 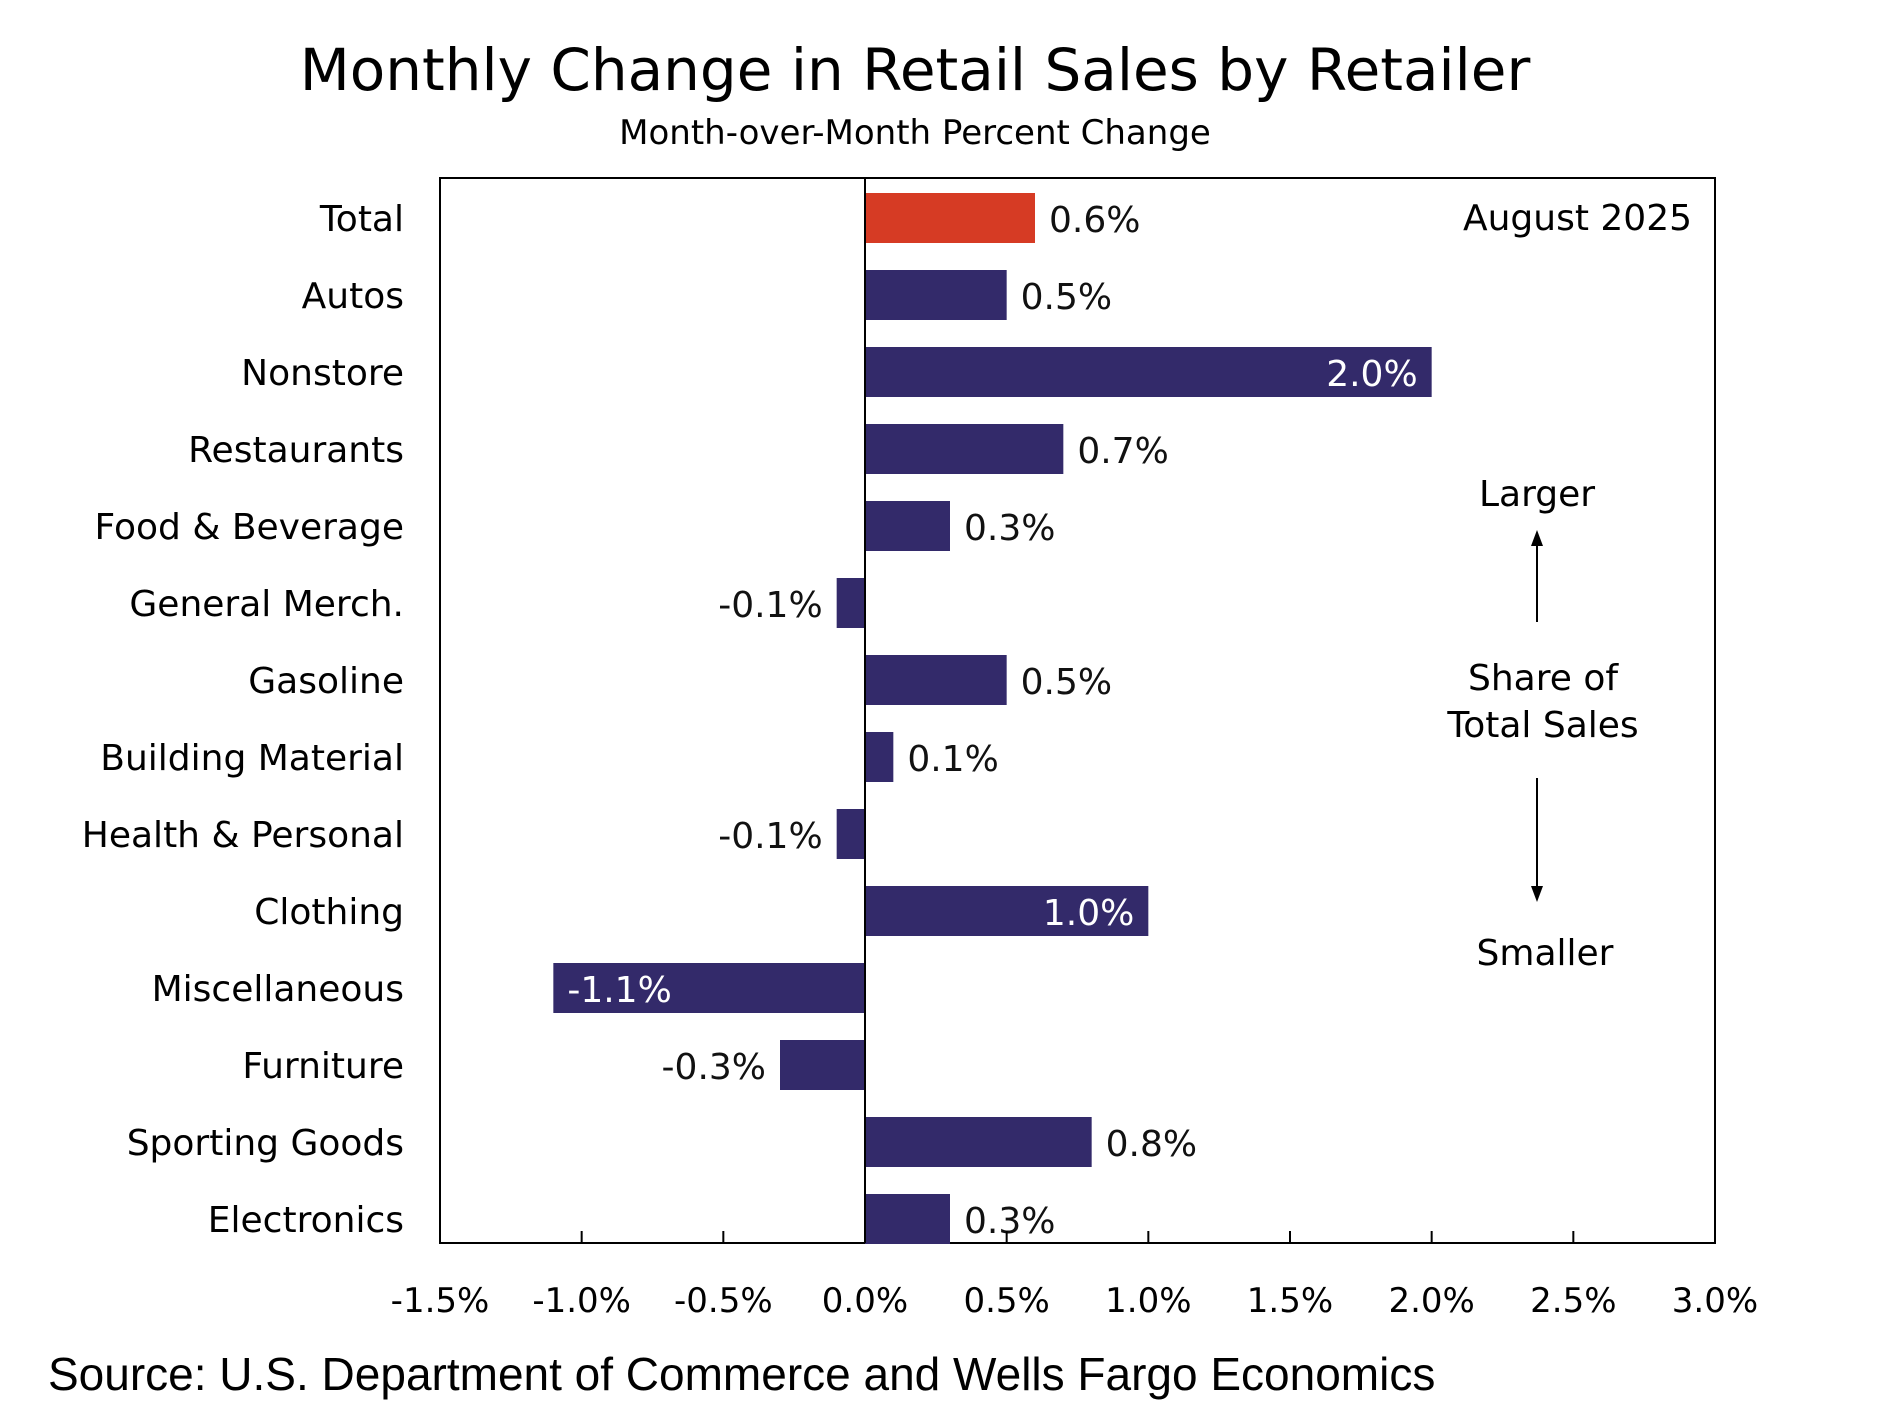 What do you see at coordinates (581, 1301) in the screenshot?
I see `x-tick-label: -1.0%` at bounding box center [581, 1301].